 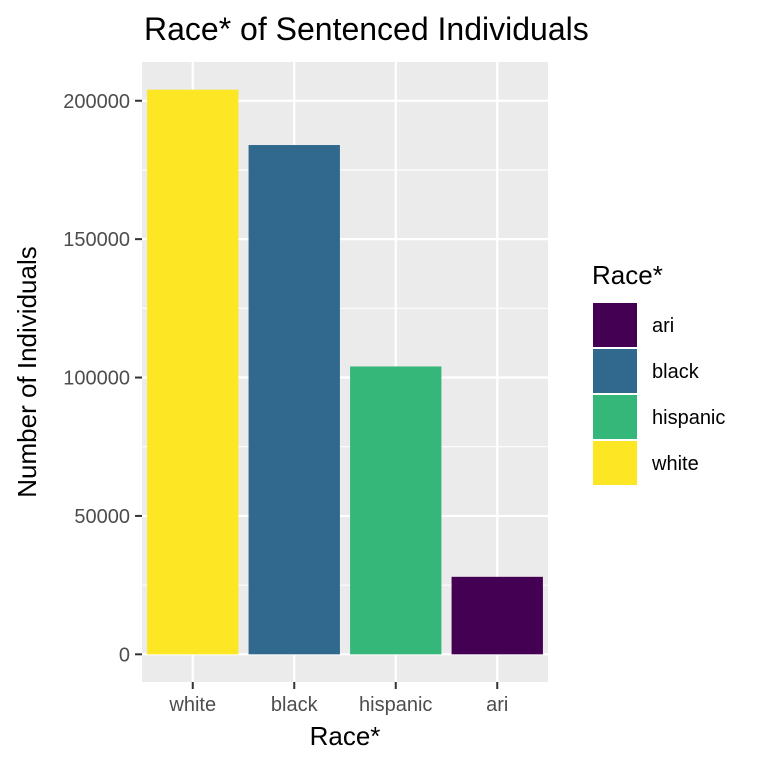 I want to click on legend-key-ari, so click(x=615, y=325).